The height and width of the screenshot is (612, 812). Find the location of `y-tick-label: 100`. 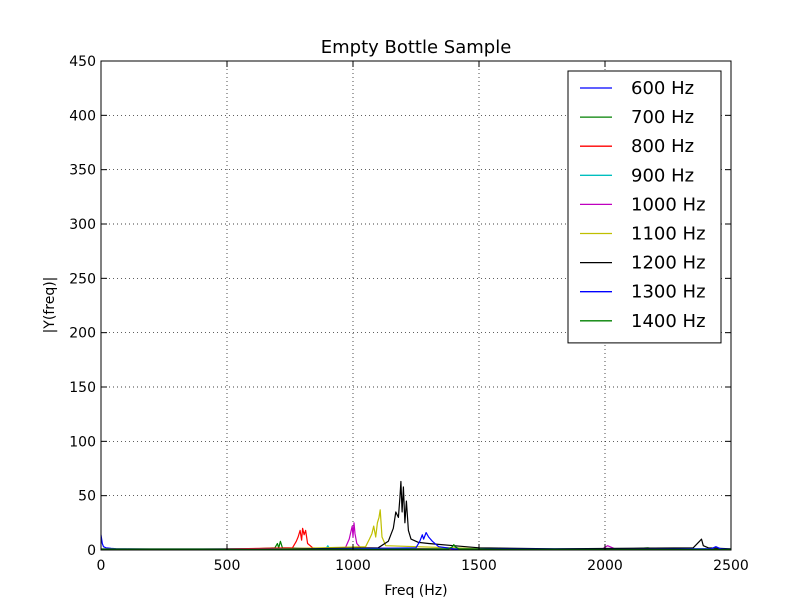

y-tick-label: 100 is located at coordinates (82, 442).